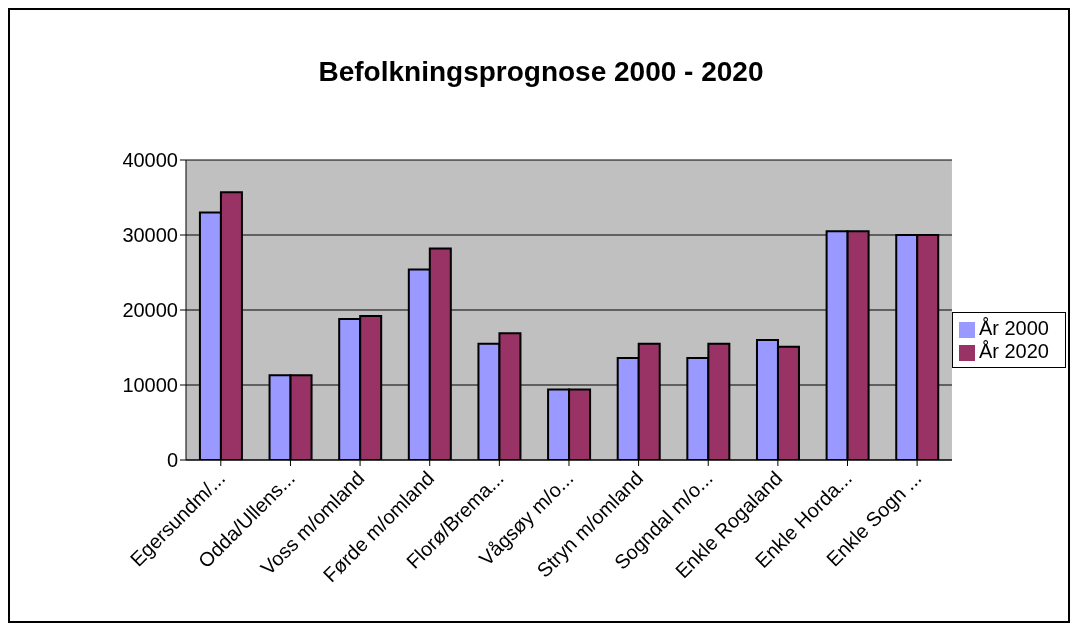  I want to click on legend-label: År 2000, so click(1013, 328).